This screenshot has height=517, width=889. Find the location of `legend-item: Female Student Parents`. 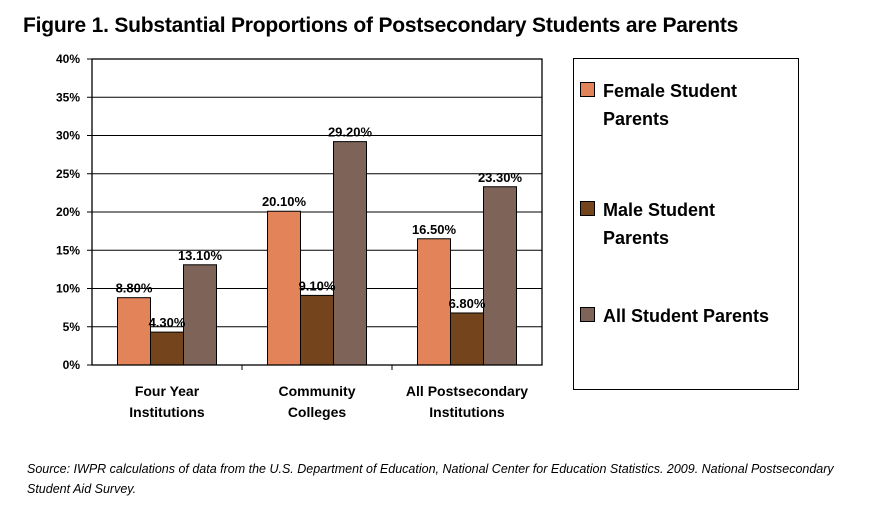

legend-item: Female Student Parents is located at coordinates (658, 105).